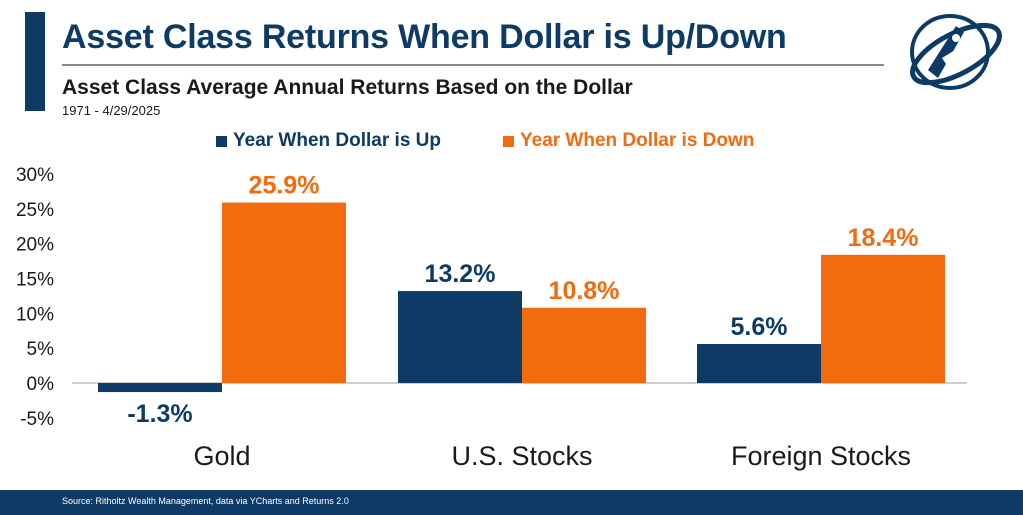  What do you see at coordinates (41, 384) in the screenshot?
I see `y-tick-label: 0%` at bounding box center [41, 384].